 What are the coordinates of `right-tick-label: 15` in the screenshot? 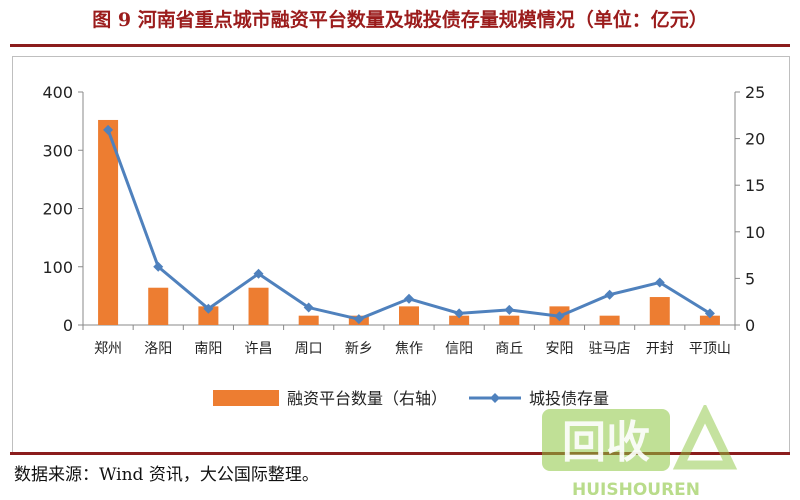 It's located at (755, 185).